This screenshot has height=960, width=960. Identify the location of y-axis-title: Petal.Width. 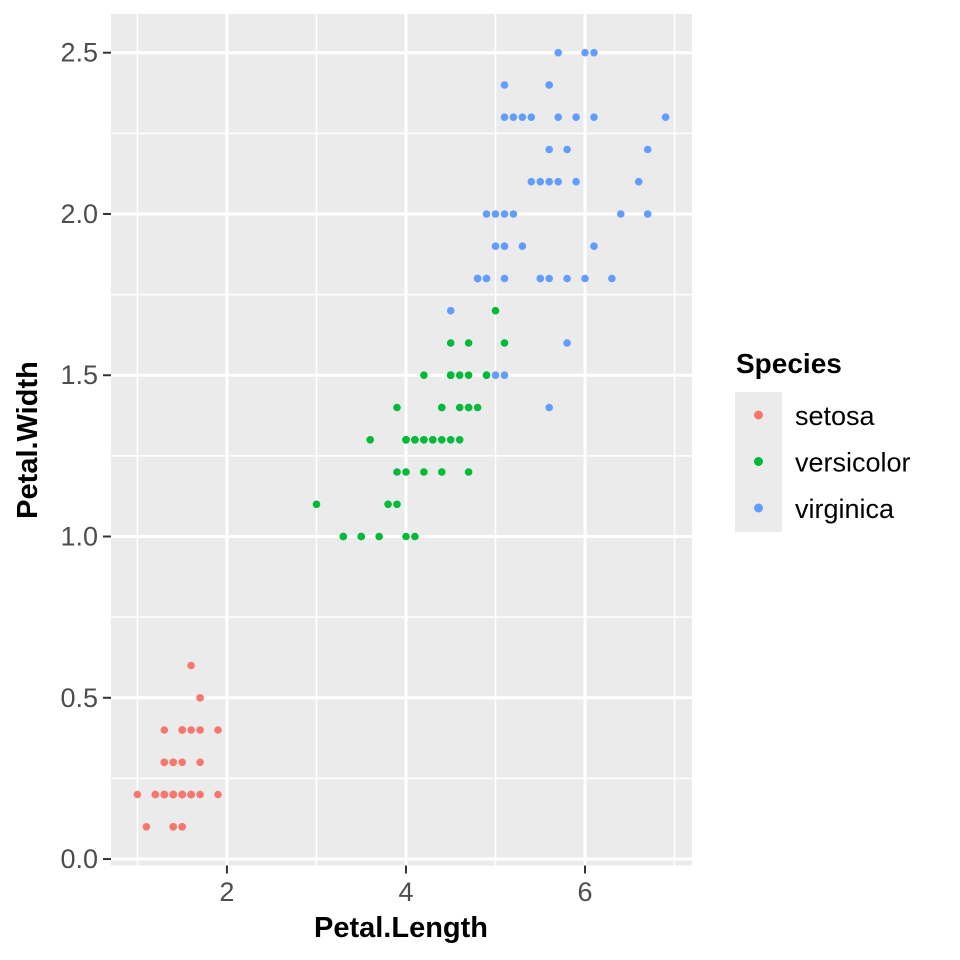
(28, 440).